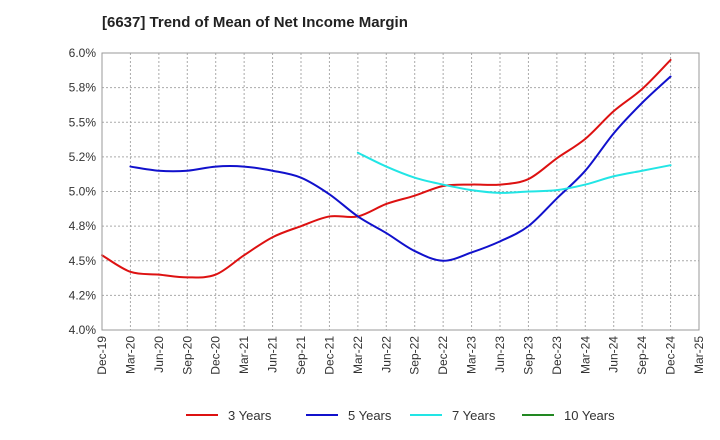  Describe the element at coordinates (370, 415) in the screenshot. I see `legend-label: 5 Years` at that location.